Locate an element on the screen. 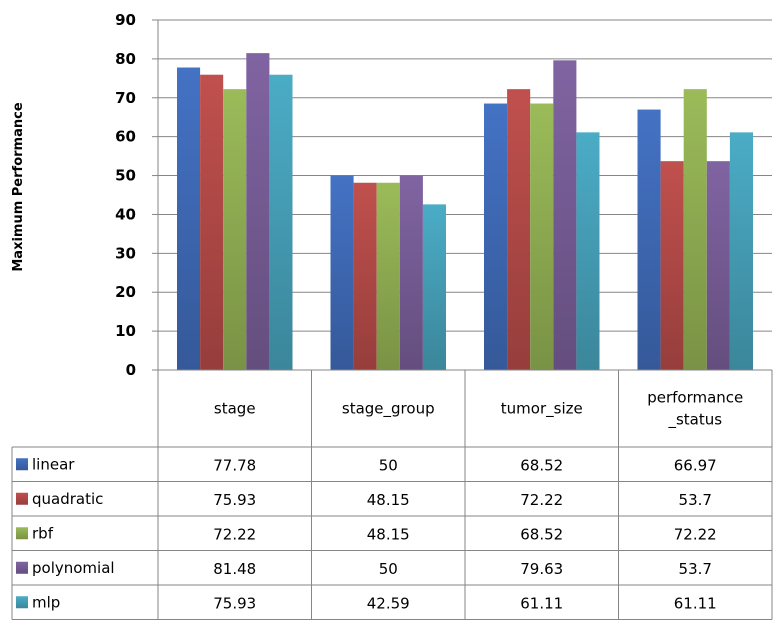 Image resolution: width=776 pixels, height=626 pixels. table-cell: 66.97 is located at coordinates (695, 465).